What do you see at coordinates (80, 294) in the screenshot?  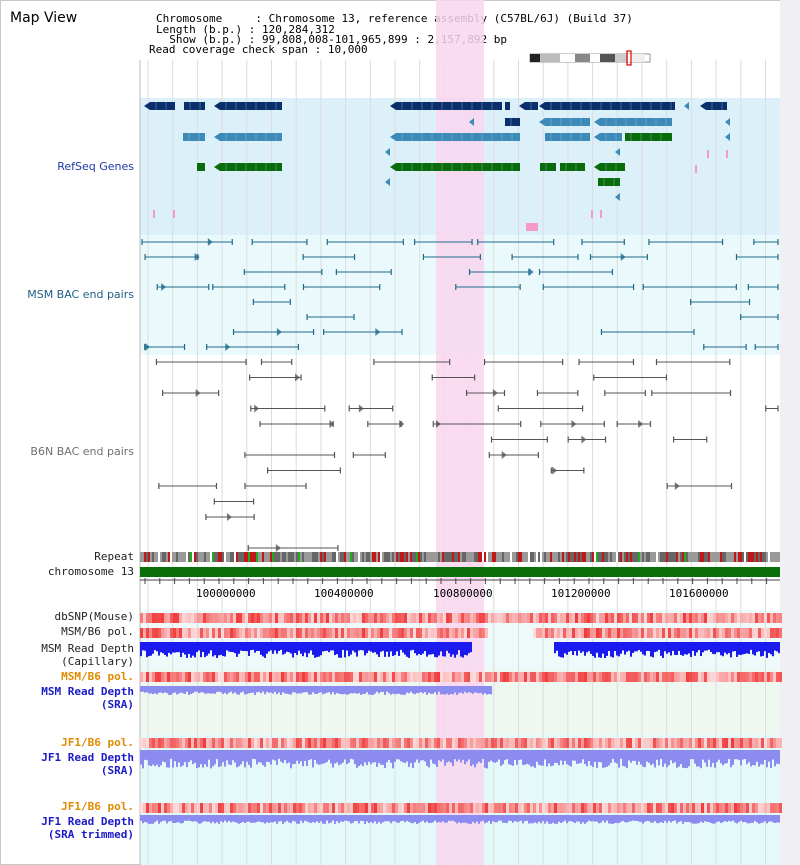 I see `track-label-msm-bac: MSM BAC end pairs` at bounding box center [80, 294].